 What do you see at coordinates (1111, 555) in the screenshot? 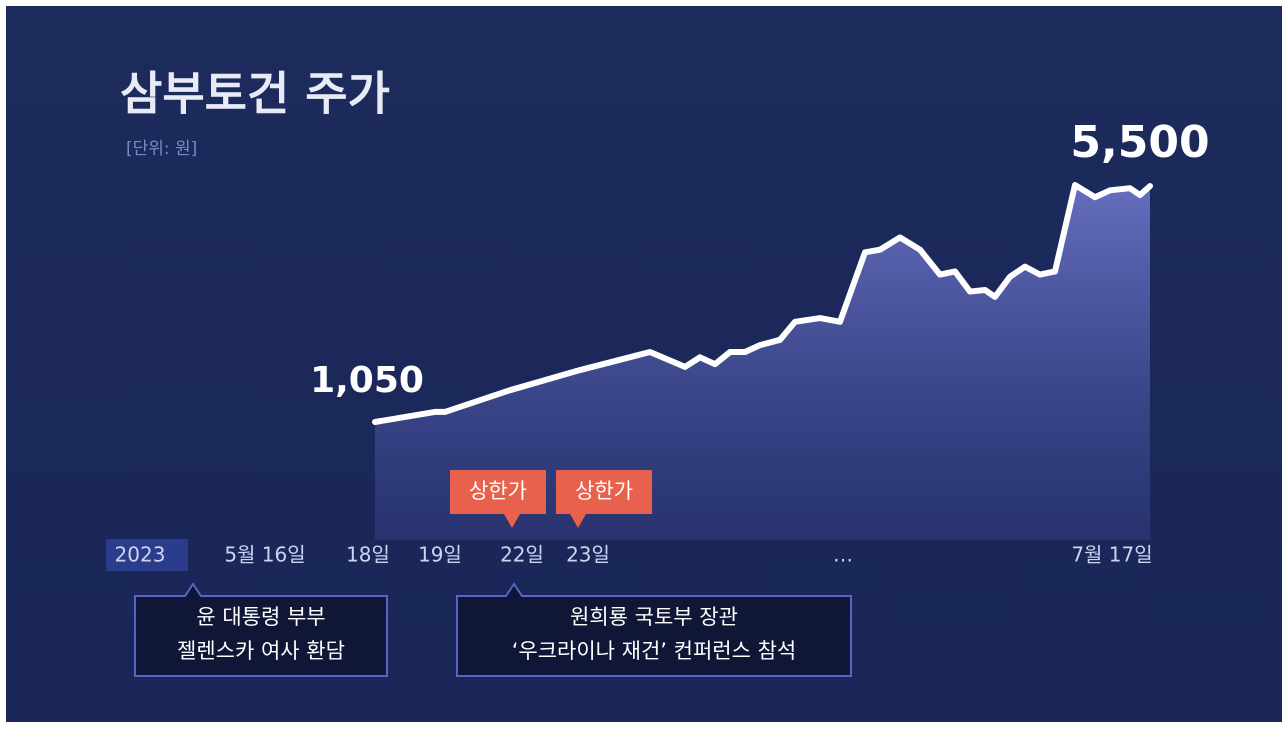
I see `timeline-label: 7월 17일` at bounding box center [1111, 555].